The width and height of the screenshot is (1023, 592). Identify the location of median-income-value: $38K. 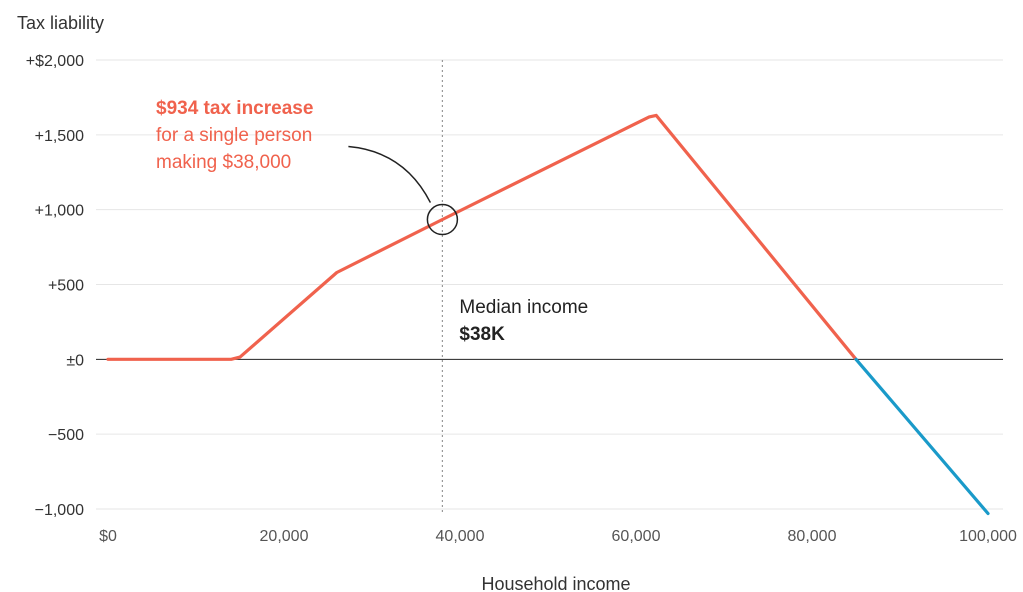
(482, 334).